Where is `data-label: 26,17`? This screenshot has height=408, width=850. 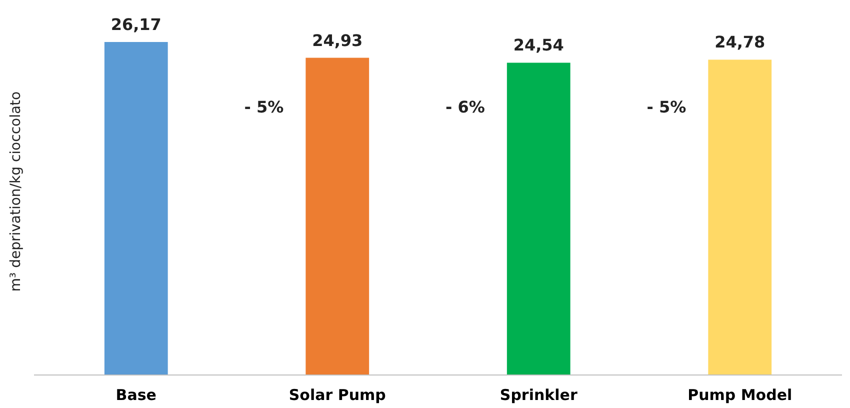
data-label: 26,17 is located at coordinates (136, 24).